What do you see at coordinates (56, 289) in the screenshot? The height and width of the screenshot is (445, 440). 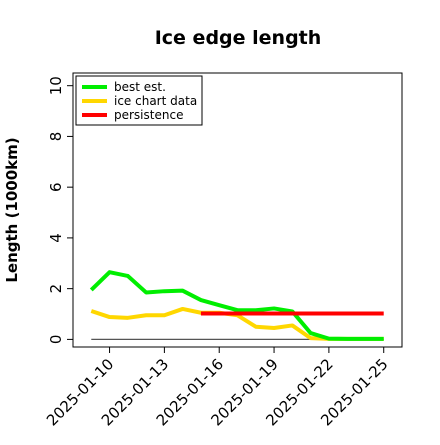 I see `y-tick-label: 2` at bounding box center [56, 289].